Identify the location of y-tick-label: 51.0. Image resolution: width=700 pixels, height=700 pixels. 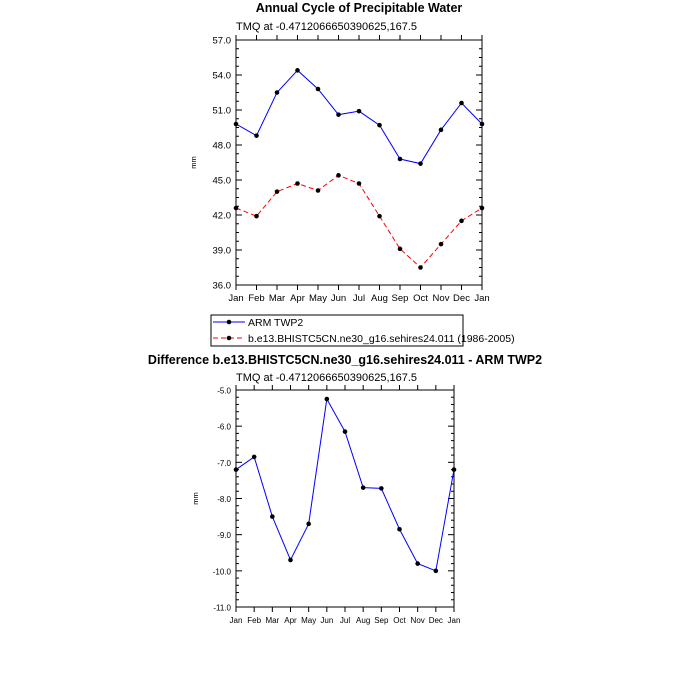
(222, 111).